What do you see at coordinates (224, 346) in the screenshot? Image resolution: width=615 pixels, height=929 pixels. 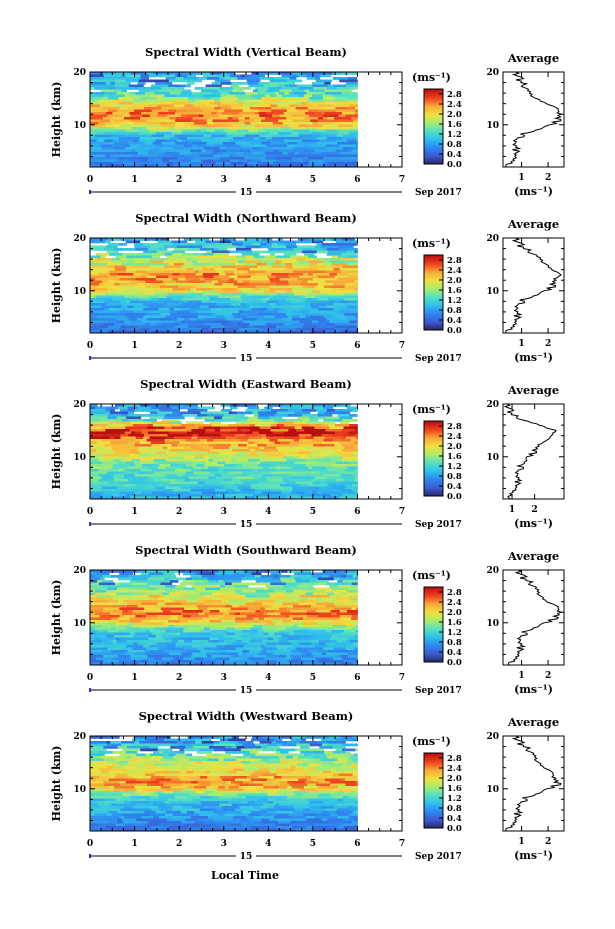 I see `x-tick-label: 3` at bounding box center [224, 346].